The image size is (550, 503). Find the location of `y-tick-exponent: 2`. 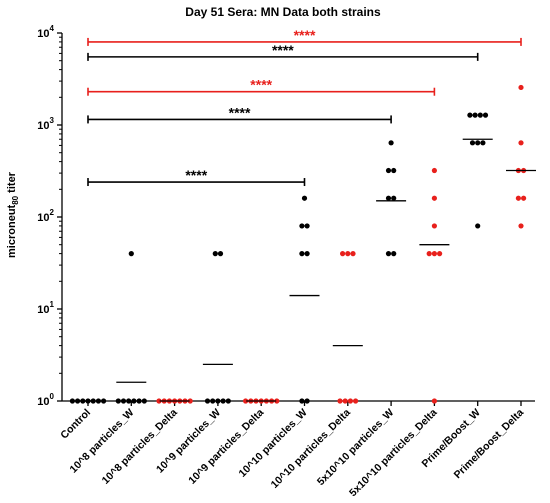

y-tick-exponent: 2 is located at coordinates (52, 212).